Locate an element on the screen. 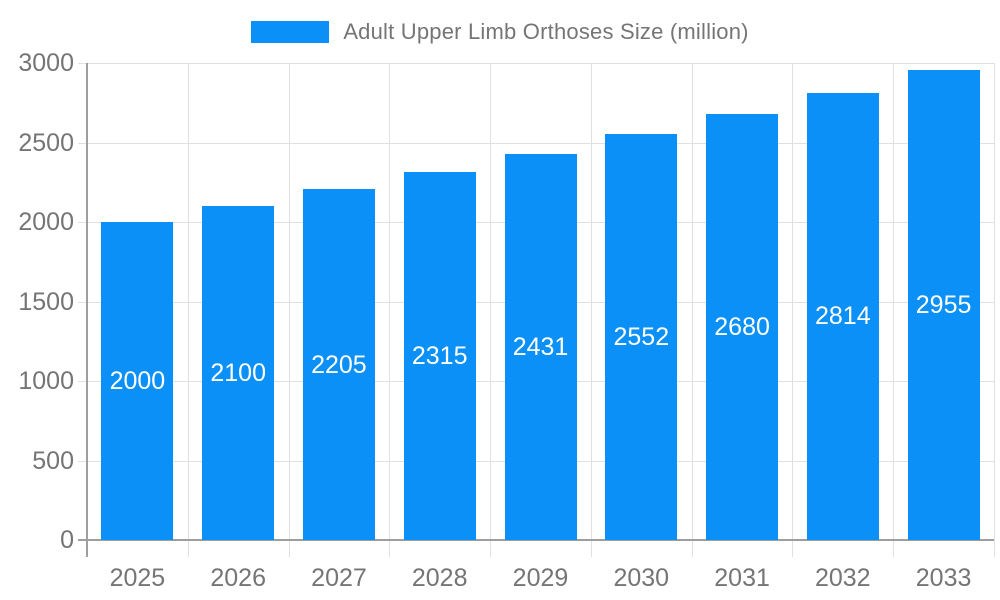  legend-swatch-icon is located at coordinates (290, 32).